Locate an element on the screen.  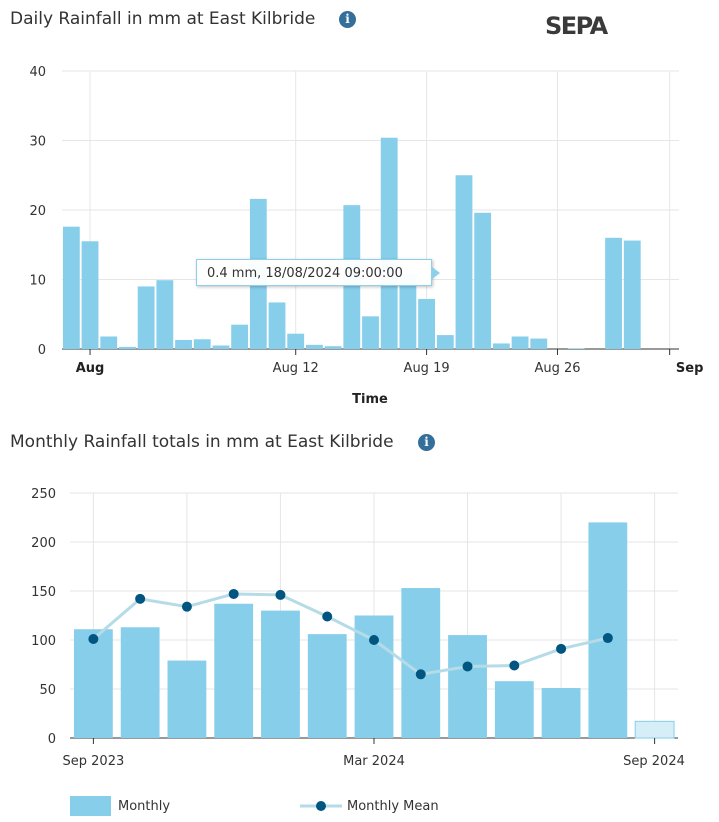
mean-line is located at coordinates (350, 634).